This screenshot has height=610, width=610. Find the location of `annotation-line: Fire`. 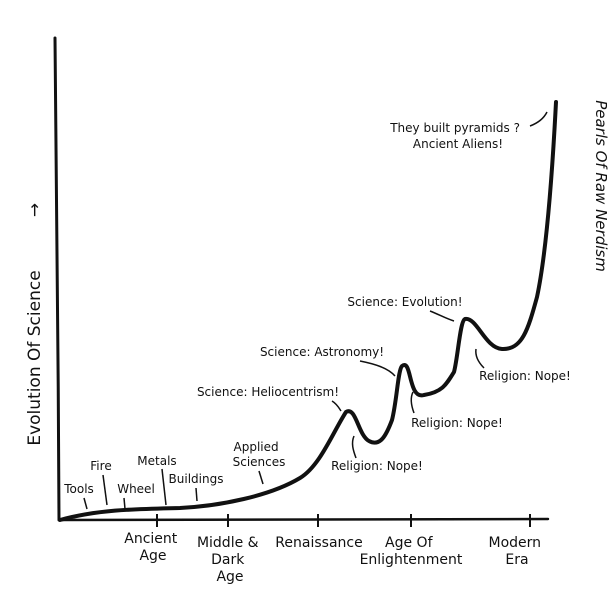

annotation-line: Fire is located at coordinates (100, 466).